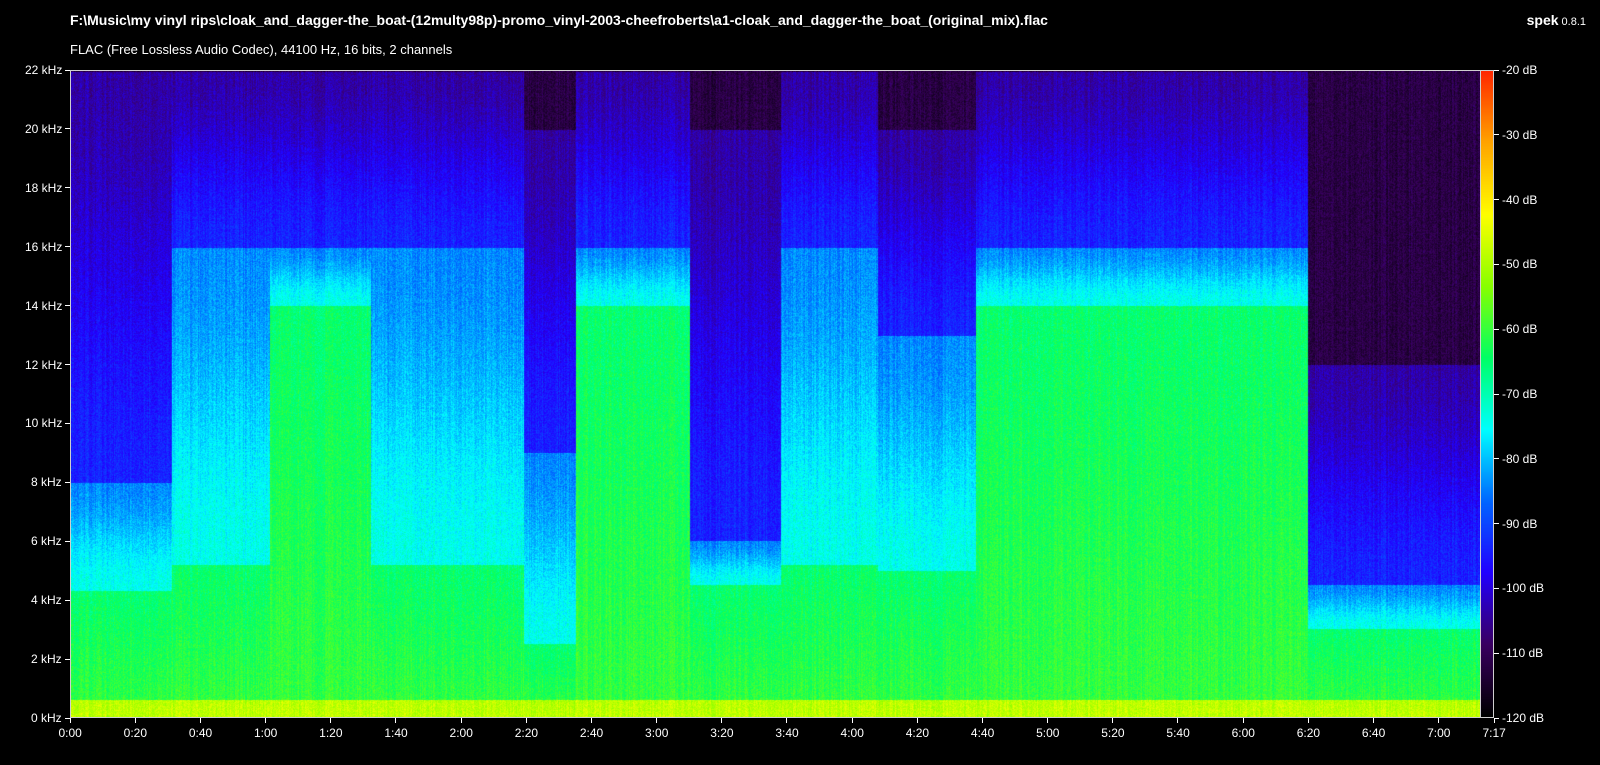  I want to click on x-tick-label: 4:40, so click(982, 733).